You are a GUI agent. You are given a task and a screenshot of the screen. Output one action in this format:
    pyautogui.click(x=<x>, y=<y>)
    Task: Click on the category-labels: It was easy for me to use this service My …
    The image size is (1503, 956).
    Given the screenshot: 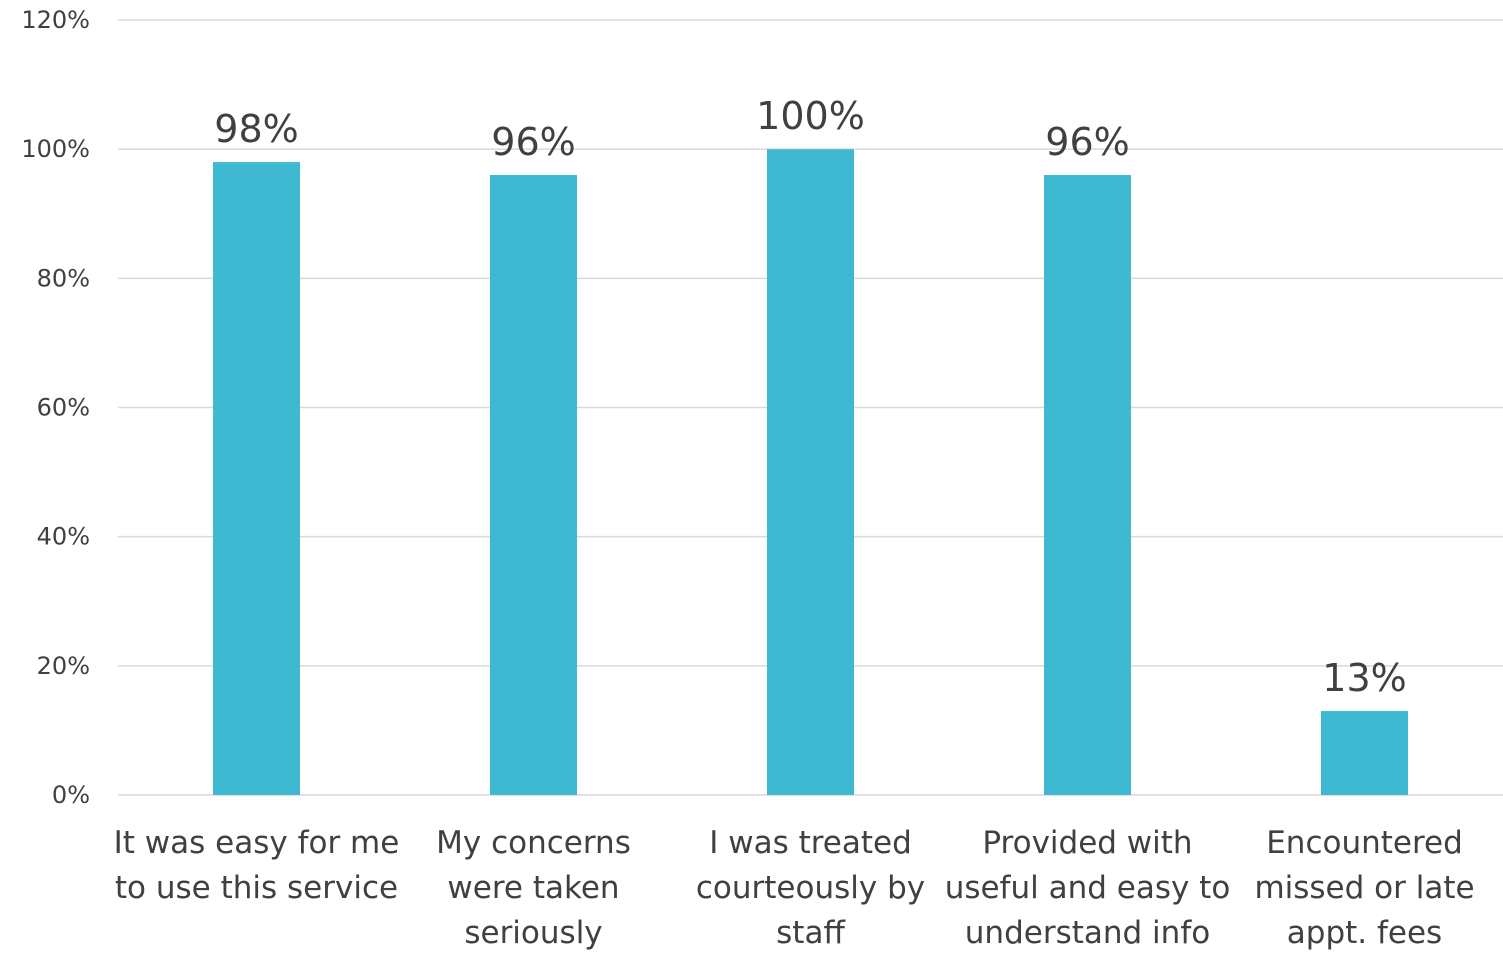 What is the action you would take?
    pyautogui.click(x=794, y=888)
    